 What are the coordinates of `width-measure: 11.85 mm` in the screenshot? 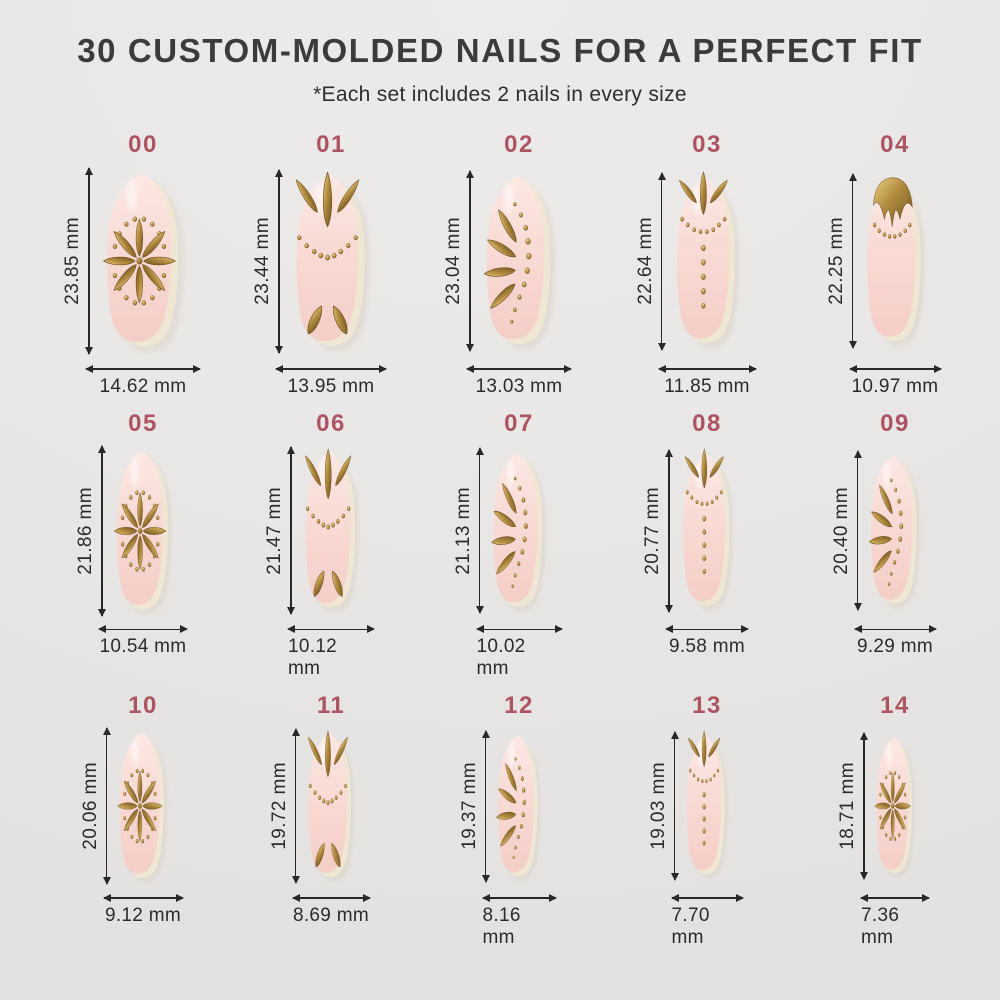 It's located at (707, 383).